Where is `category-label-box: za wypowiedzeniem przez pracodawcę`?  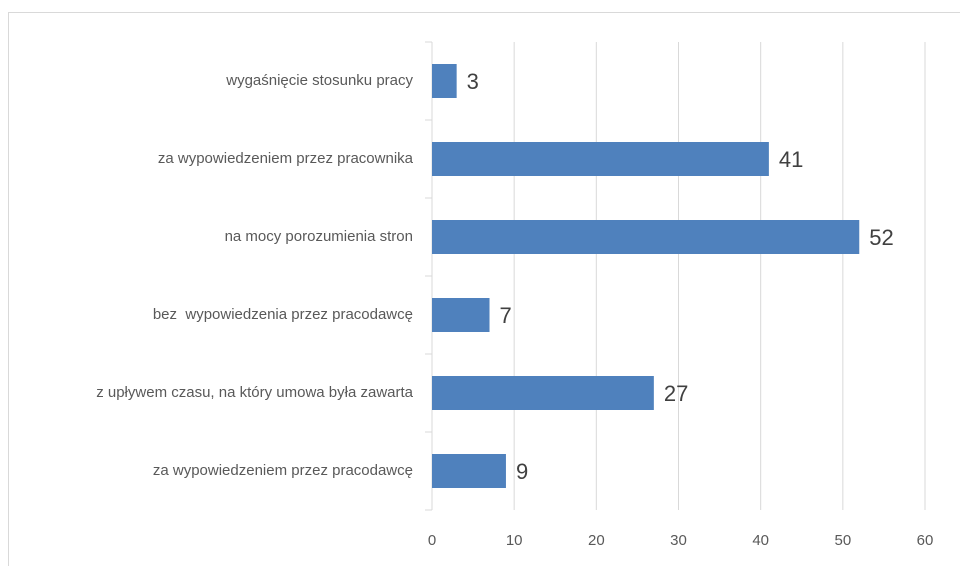 category-label-box: za wypowiedzeniem przez pracodawcę is located at coordinates (210, 471).